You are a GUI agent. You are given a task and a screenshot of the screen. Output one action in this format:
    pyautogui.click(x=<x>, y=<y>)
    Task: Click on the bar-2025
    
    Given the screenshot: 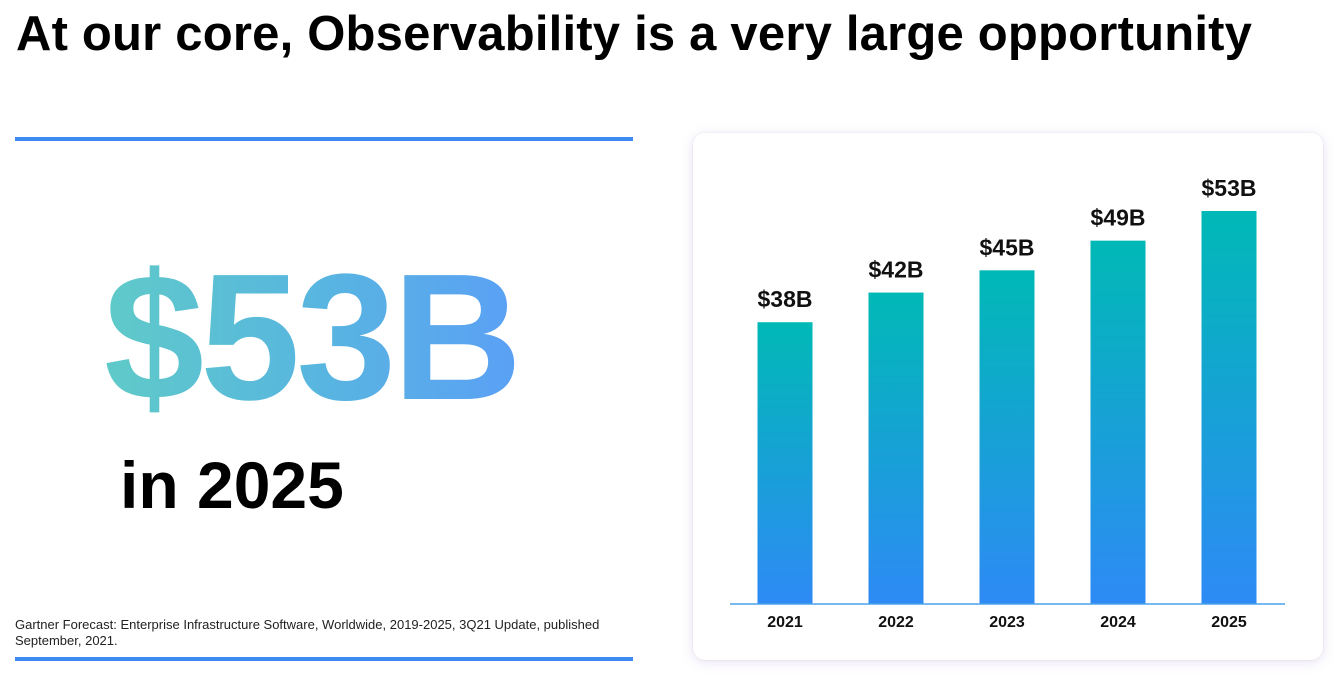 What is the action you would take?
    pyautogui.click(x=1229, y=407)
    